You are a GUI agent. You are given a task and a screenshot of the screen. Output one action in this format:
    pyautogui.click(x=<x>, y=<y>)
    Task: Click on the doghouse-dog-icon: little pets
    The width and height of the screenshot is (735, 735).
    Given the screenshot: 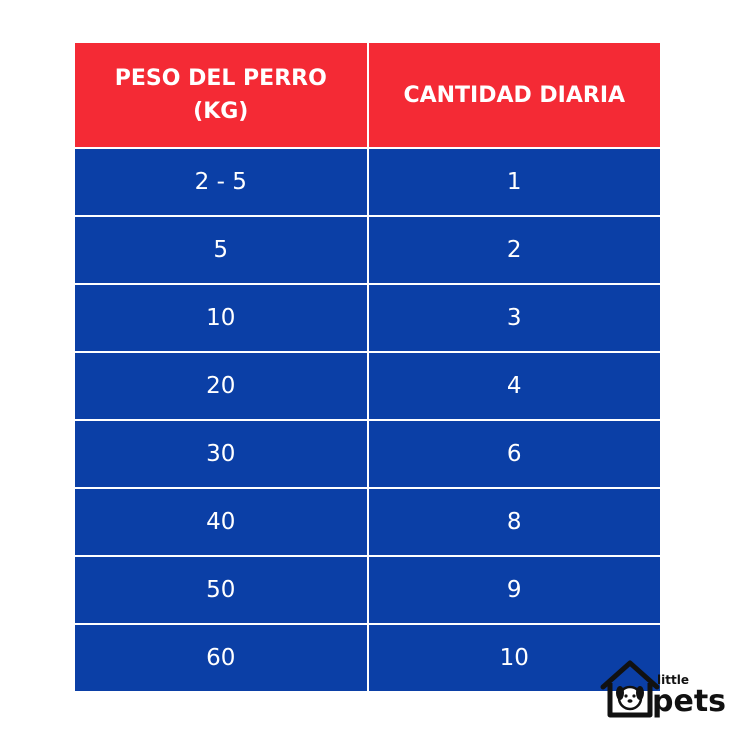 What is the action you would take?
    pyautogui.click(x=662, y=689)
    